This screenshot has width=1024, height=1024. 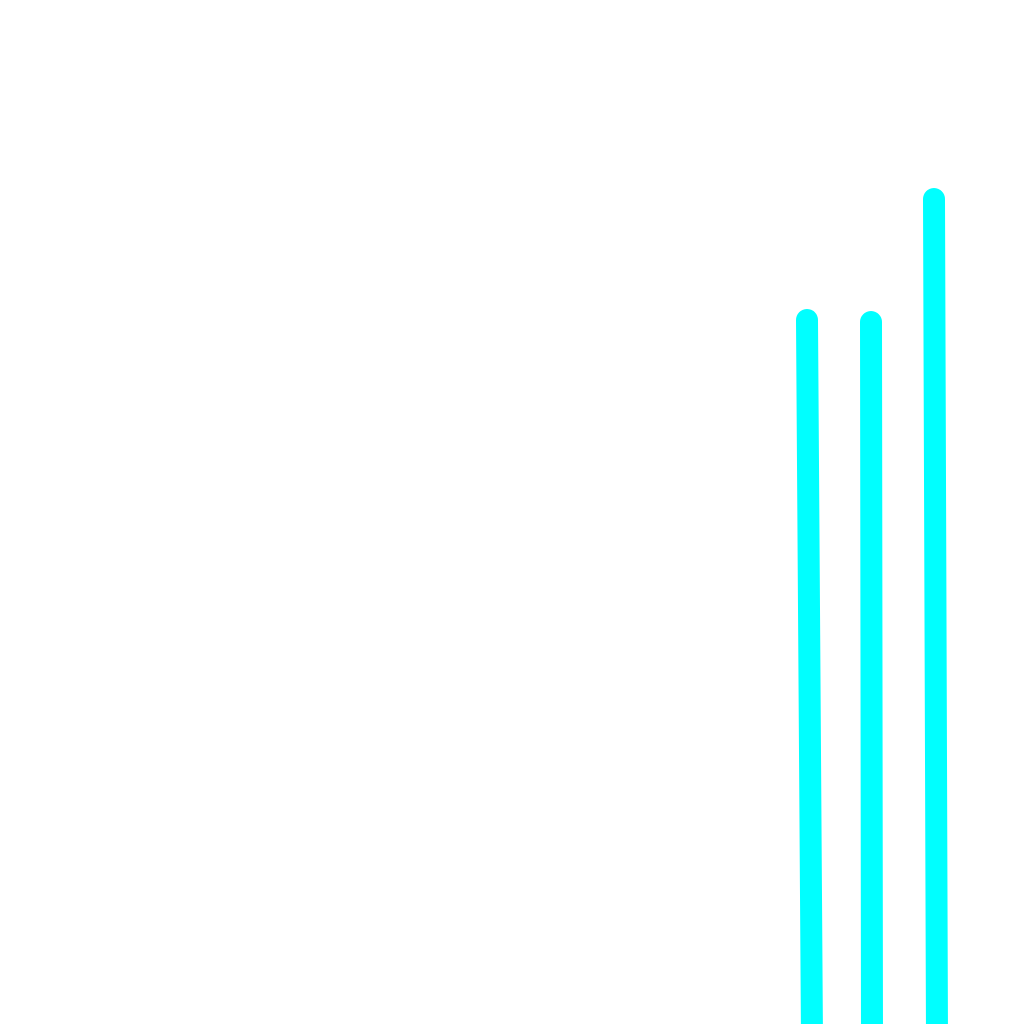 I want to click on vertical-stroke-middle, so click(x=871, y=667).